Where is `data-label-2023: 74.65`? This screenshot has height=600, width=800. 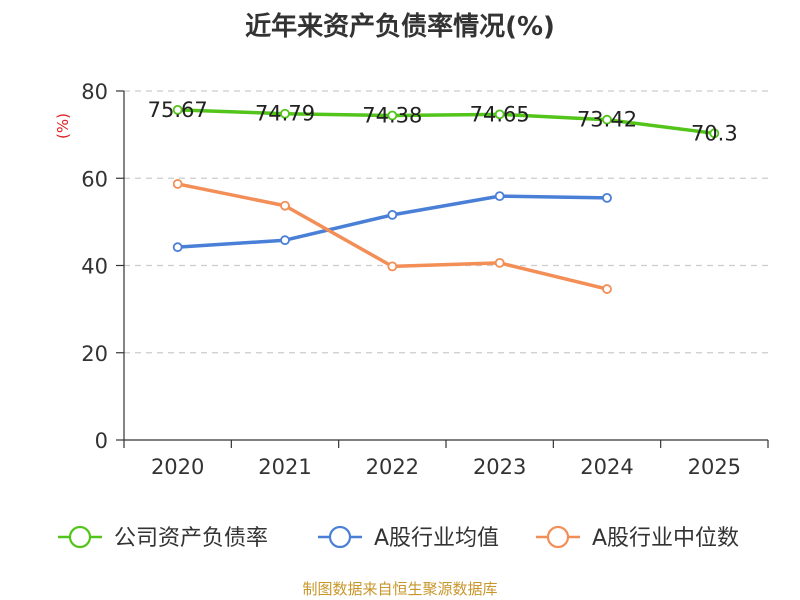
data-label-2023: 74.65 is located at coordinates (500, 114).